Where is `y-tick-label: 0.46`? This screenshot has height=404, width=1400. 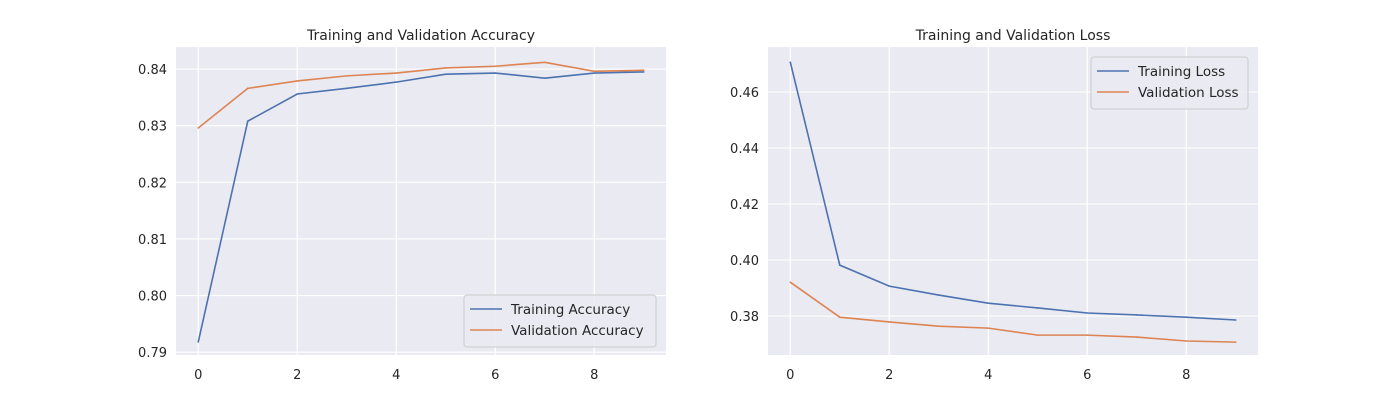
y-tick-label: 0.46 is located at coordinates (744, 93).